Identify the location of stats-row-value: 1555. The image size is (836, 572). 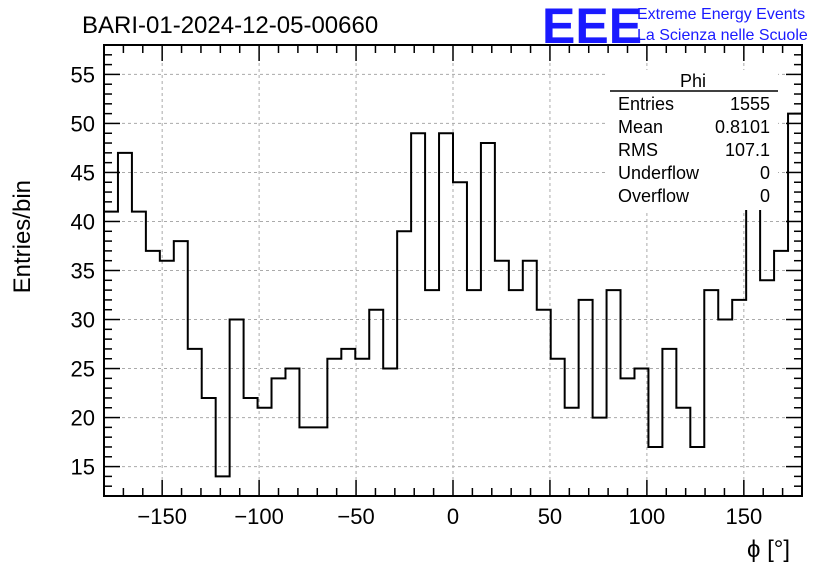
(750, 104).